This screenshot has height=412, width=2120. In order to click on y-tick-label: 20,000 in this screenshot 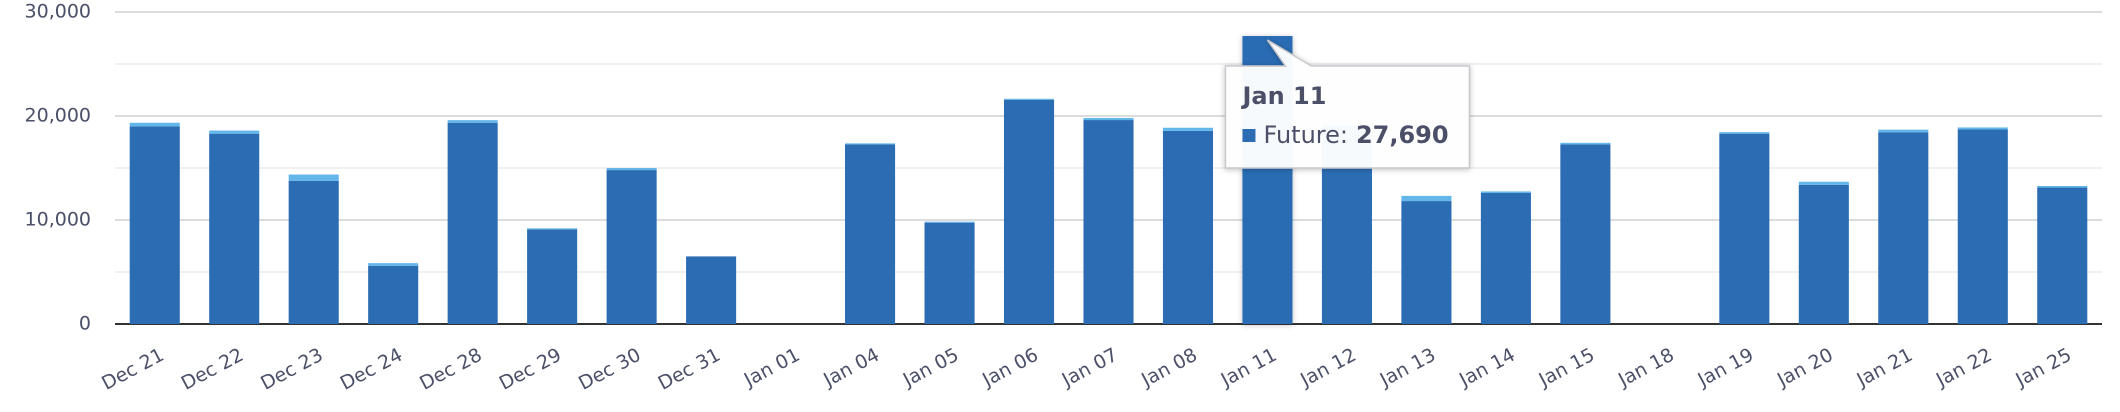, I will do `click(58, 116)`.